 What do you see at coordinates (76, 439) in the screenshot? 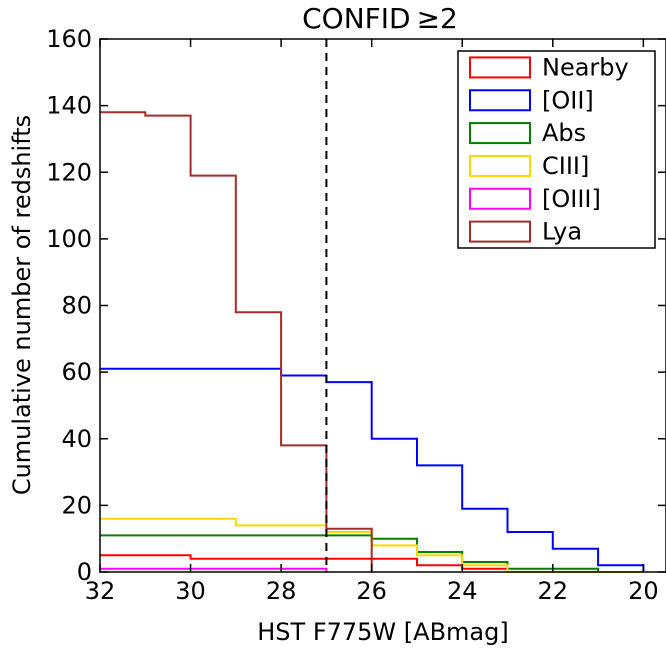
I see `y-tick-label: 40` at bounding box center [76, 439].